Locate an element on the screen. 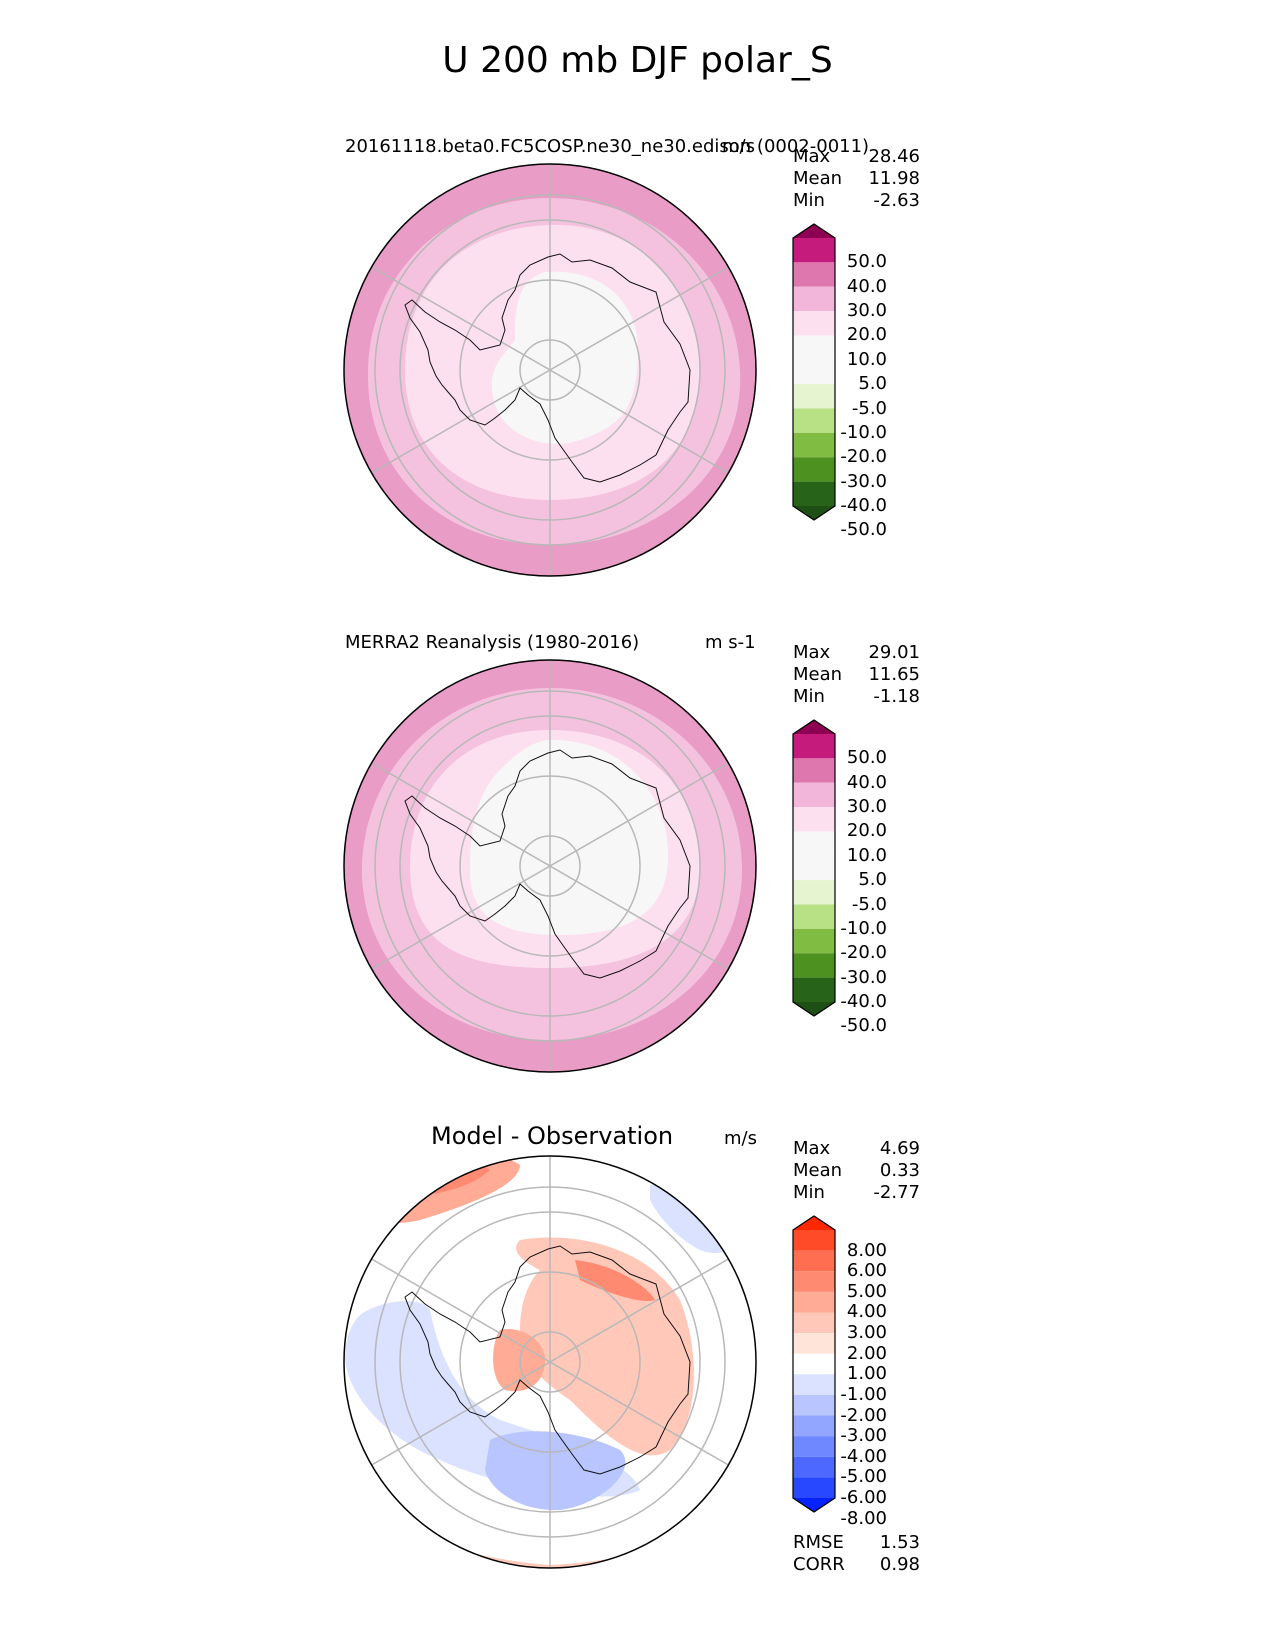 This screenshot has height=1650, width=1275. panel-2-units: m s-1 is located at coordinates (730, 642).